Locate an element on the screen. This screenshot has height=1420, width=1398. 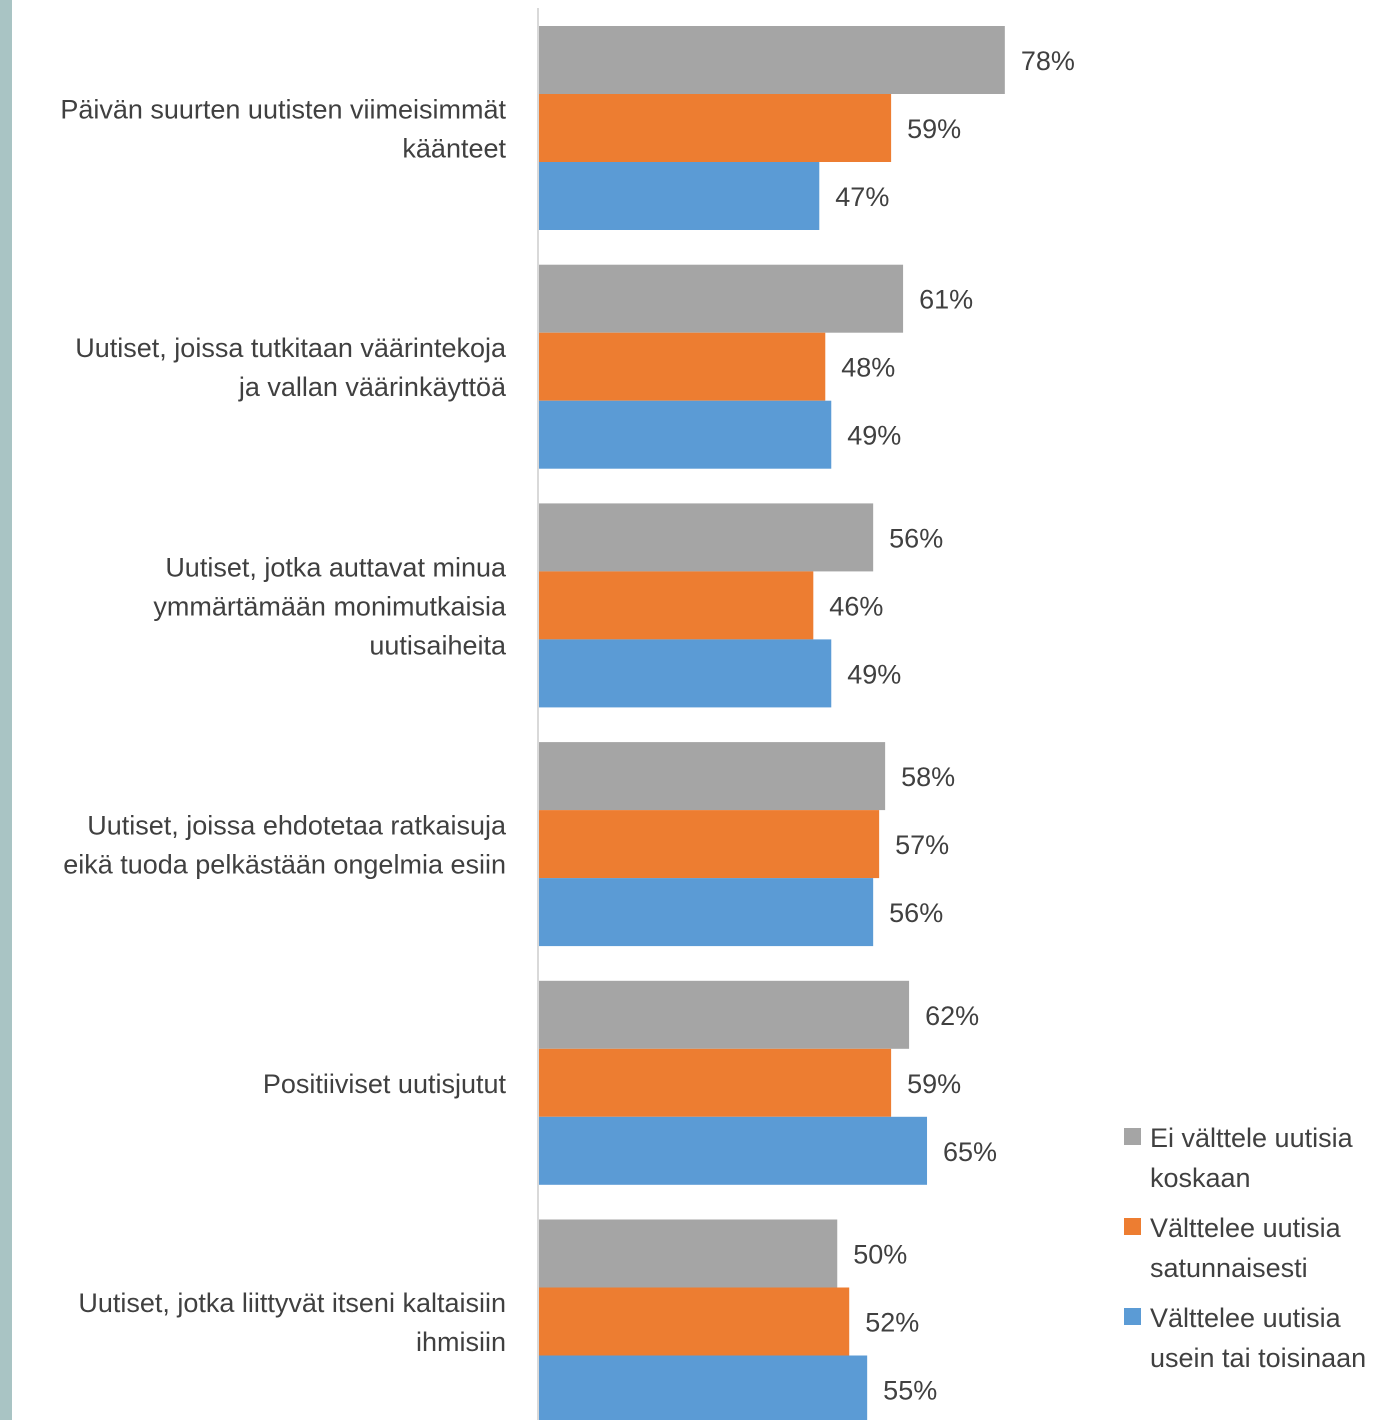
legend-item-often: Välttelee uutisia usein tai toisinaan is located at coordinates (1259, 1338).